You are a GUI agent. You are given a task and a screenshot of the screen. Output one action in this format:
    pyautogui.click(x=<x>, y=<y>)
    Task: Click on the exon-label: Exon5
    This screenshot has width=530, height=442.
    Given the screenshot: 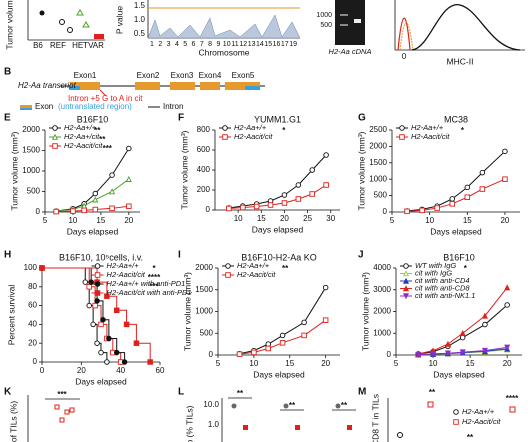 What is the action you would take?
    pyautogui.click(x=243, y=75)
    